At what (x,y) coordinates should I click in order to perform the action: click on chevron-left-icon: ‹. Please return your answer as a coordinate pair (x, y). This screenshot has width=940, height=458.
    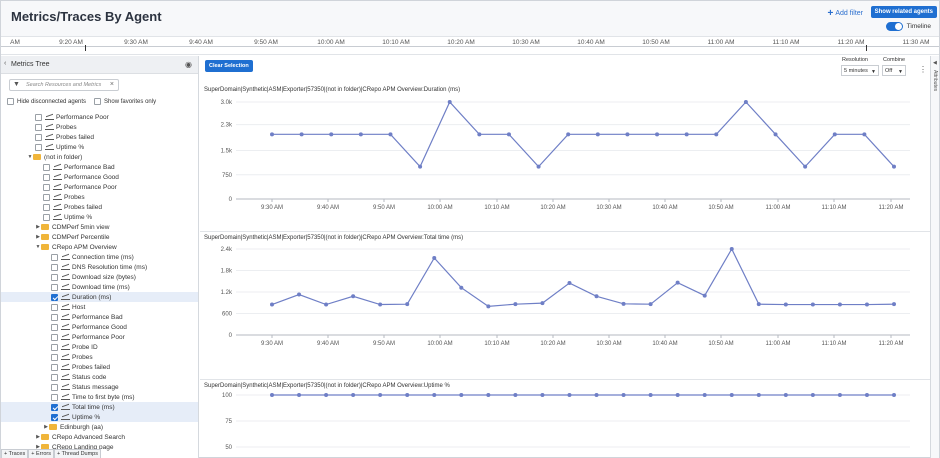
    Looking at the image, I should click on (5, 63).